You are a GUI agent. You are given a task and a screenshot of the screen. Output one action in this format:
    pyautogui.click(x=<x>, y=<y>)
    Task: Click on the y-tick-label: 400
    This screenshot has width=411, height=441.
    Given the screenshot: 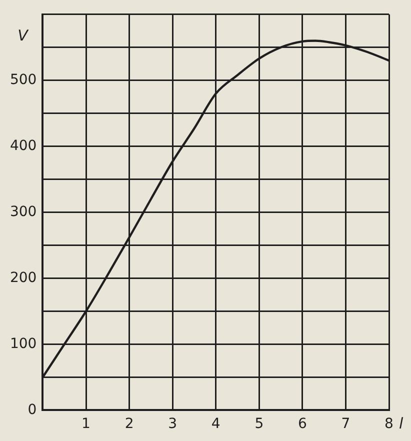 What is the action you would take?
    pyautogui.click(x=23, y=146)
    